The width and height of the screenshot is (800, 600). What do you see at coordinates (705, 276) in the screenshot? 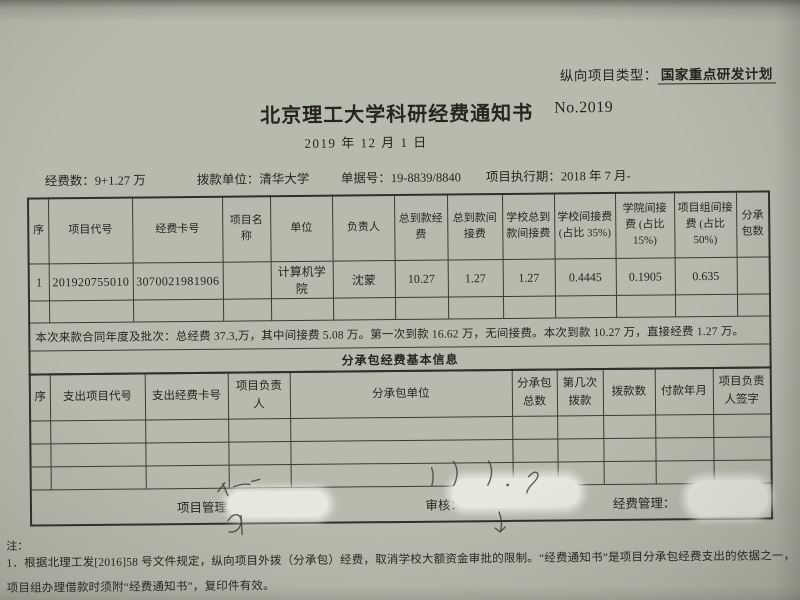
I see `cell-group-indirect-50: 0.635` at bounding box center [705, 276].